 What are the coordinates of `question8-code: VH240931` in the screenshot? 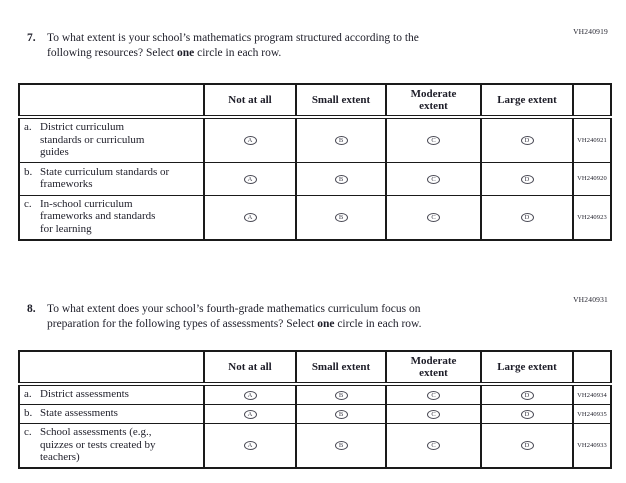 It's located at (590, 299).